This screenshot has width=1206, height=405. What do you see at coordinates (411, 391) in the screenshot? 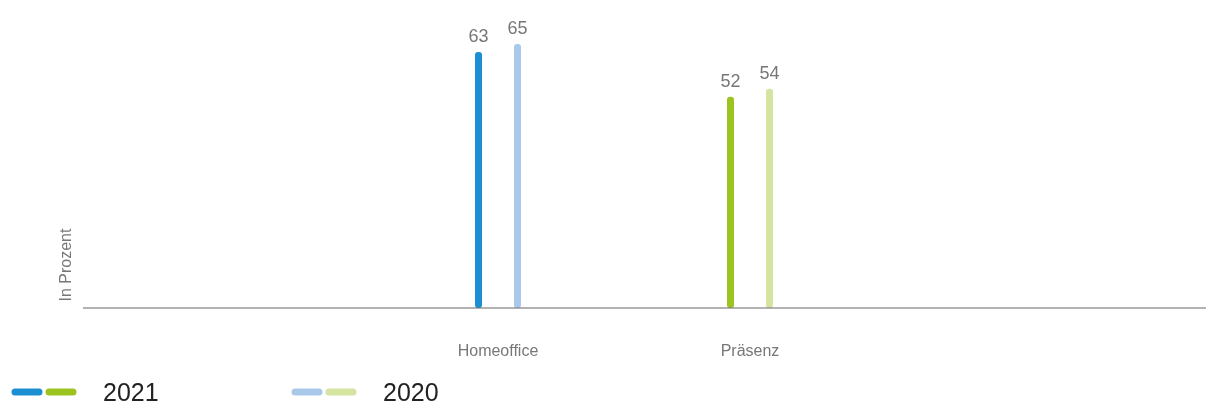
I see `legend-label: 2020` at bounding box center [411, 391].